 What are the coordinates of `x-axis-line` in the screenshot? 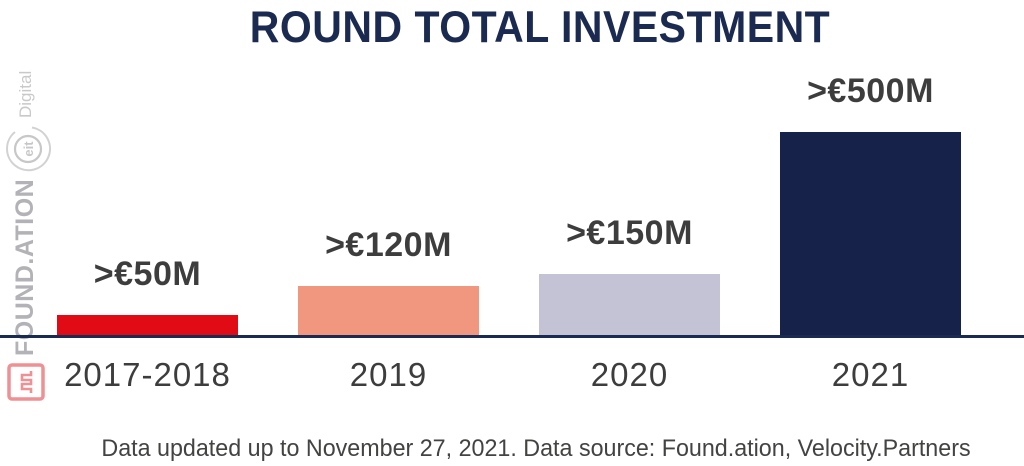 It's located at (512, 336).